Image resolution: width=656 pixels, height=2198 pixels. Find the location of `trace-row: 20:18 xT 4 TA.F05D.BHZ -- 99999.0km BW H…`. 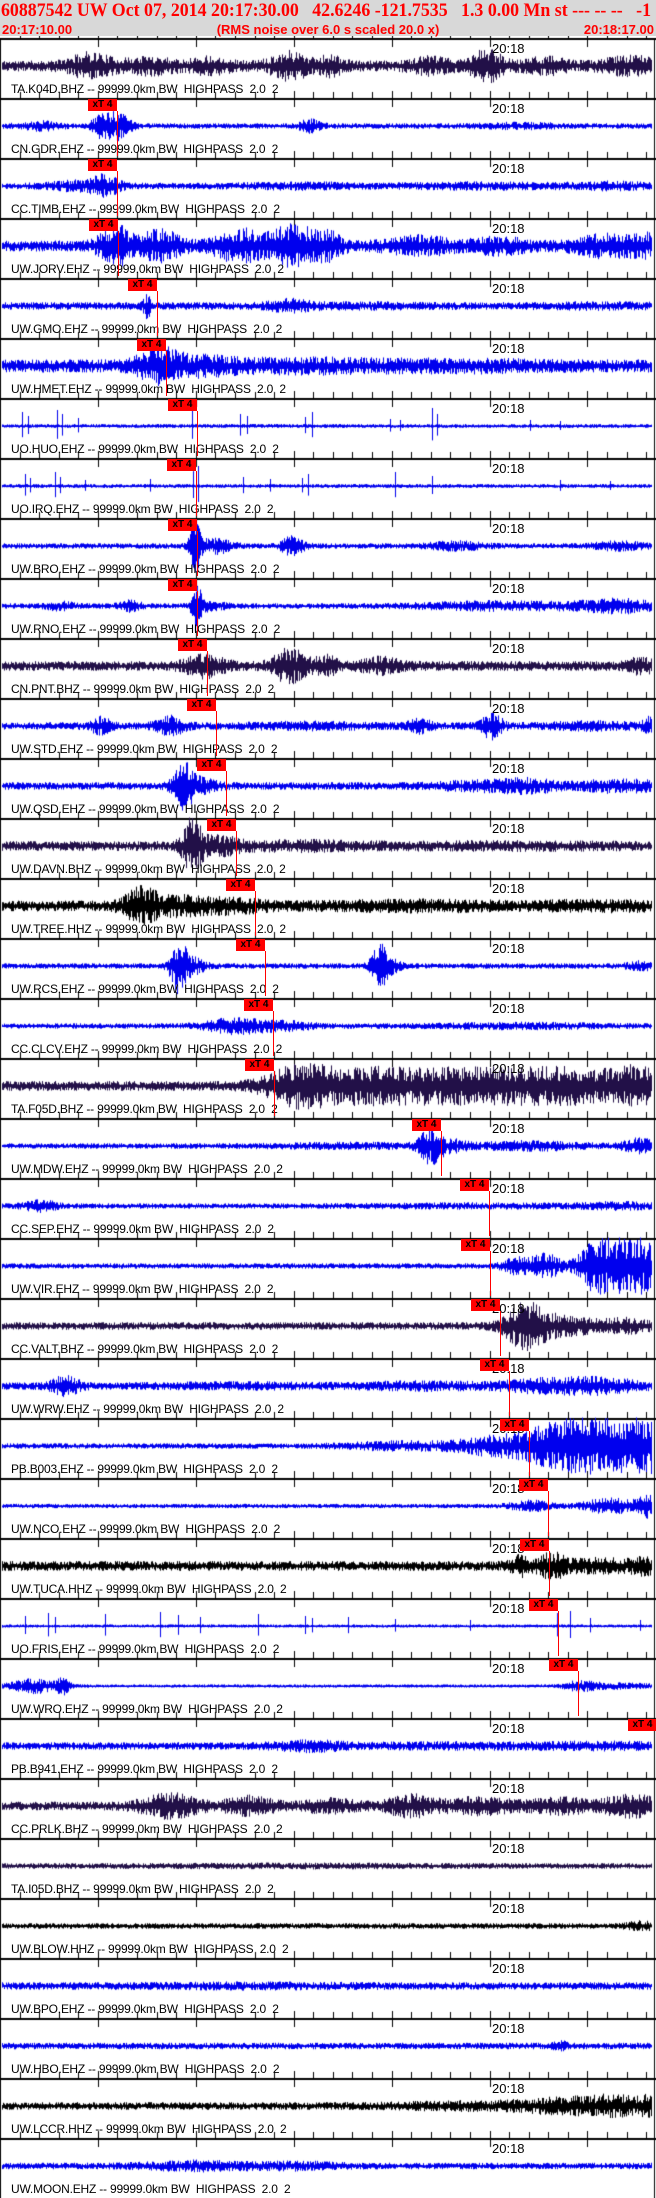

trace-row: 20:18 xT 4 TA.F05D.BHZ -- 99999.0km BW H… is located at coordinates (328, 1088).